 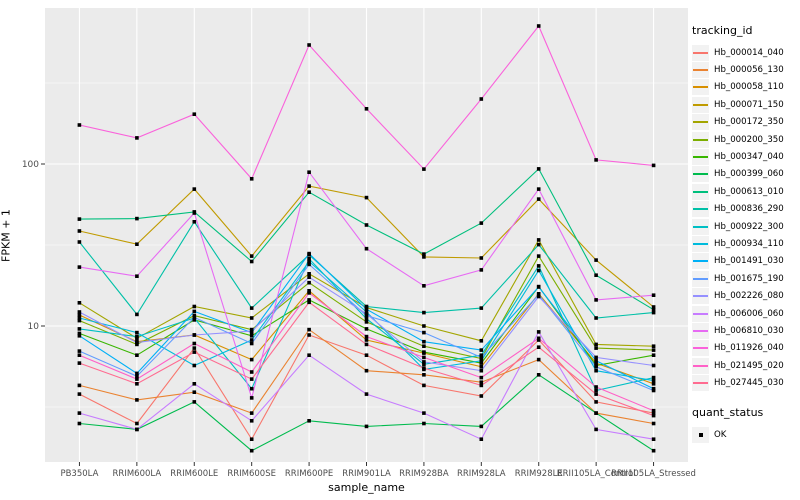 What do you see at coordinates (746, 424) in the screenshot?
I see `quant-status-legend: quant_status OK` at bounding box center [746, 424].